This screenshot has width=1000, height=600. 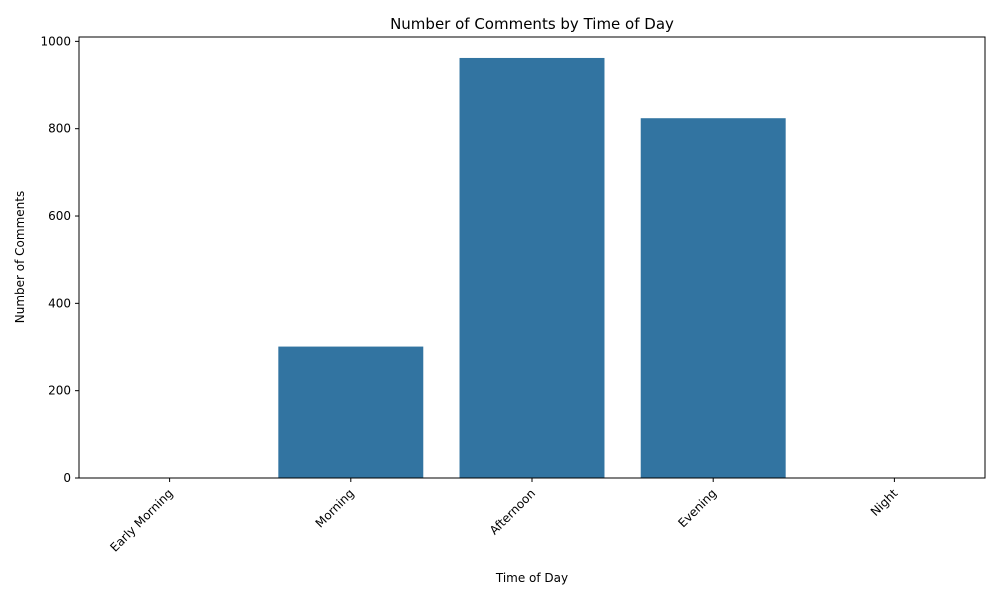 I want to click on y-tick-label: 600, so click(x=59, y=216).